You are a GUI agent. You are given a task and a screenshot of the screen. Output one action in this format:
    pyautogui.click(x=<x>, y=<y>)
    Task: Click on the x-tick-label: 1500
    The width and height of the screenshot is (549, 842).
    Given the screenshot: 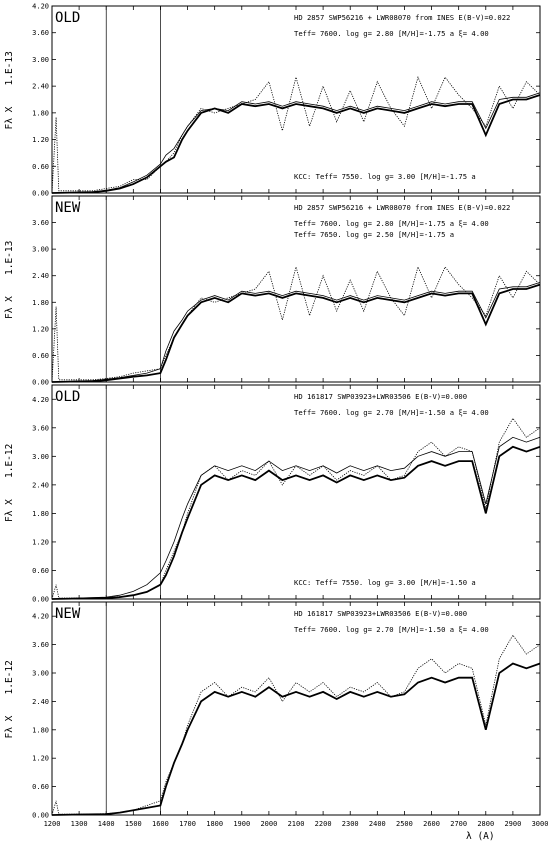 What is the action you would take?
    pyautogui.click(x=133, y=824)
    